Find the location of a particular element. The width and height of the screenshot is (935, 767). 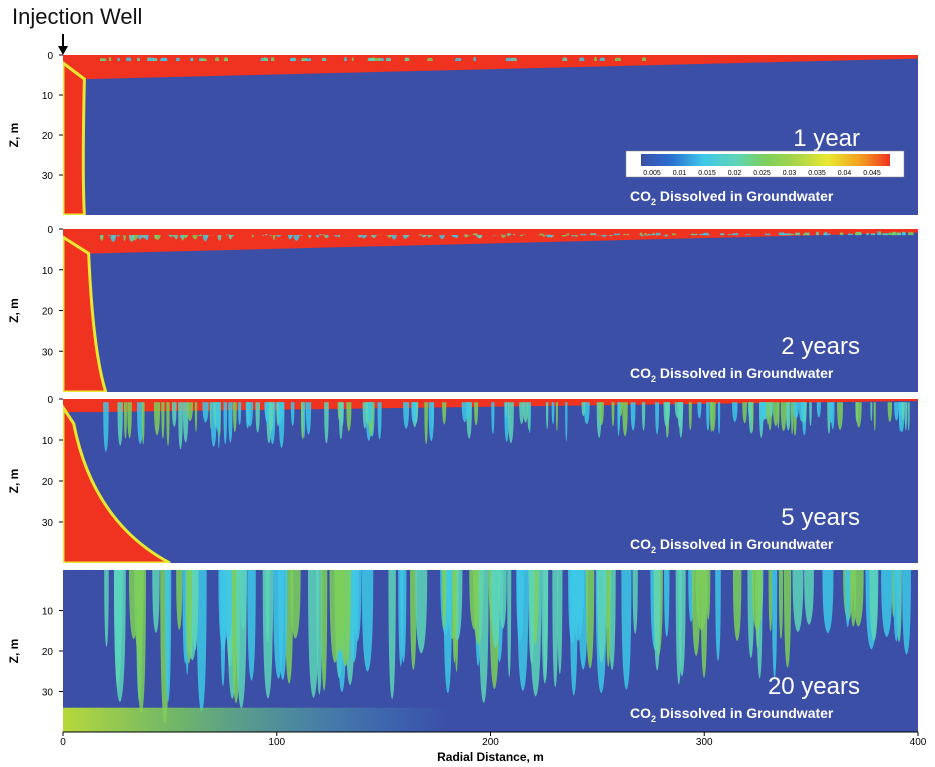

y-tick-label: 0 is located at coordinates (50, 400).